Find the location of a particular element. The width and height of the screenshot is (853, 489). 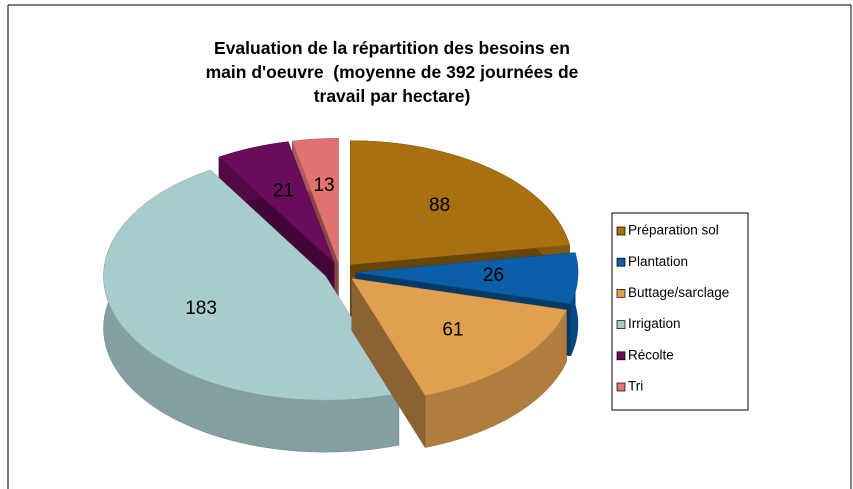

legend-label: Plantation is located at coordinates (658, 261).